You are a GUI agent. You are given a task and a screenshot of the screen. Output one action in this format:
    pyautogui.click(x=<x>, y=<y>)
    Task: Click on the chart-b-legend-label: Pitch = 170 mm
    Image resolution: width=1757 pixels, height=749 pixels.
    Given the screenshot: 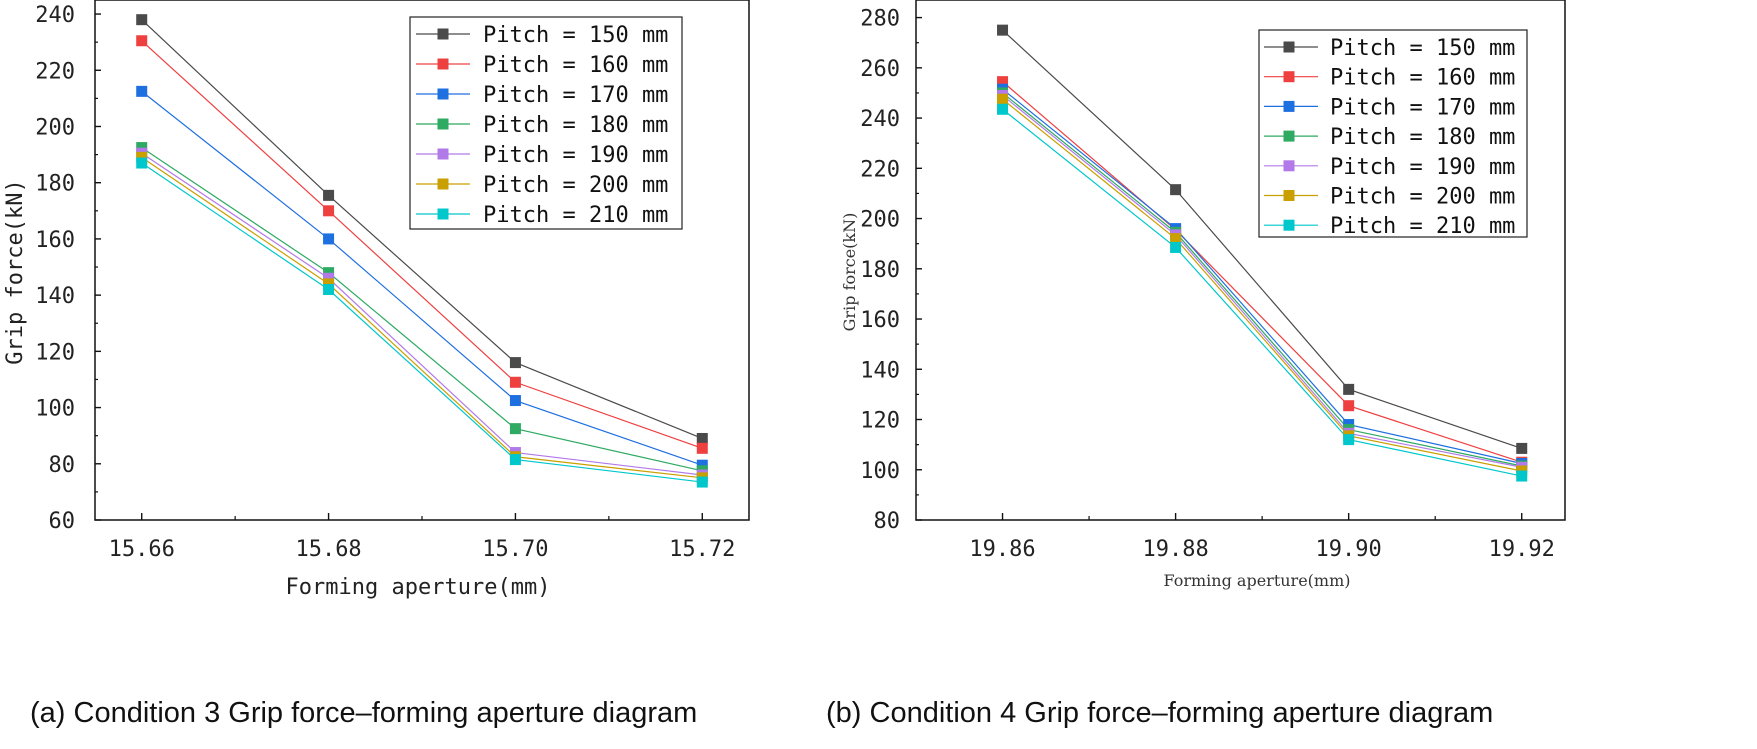 What is the action you would take?
    pyautogui.click(x=1422, y=107)
    